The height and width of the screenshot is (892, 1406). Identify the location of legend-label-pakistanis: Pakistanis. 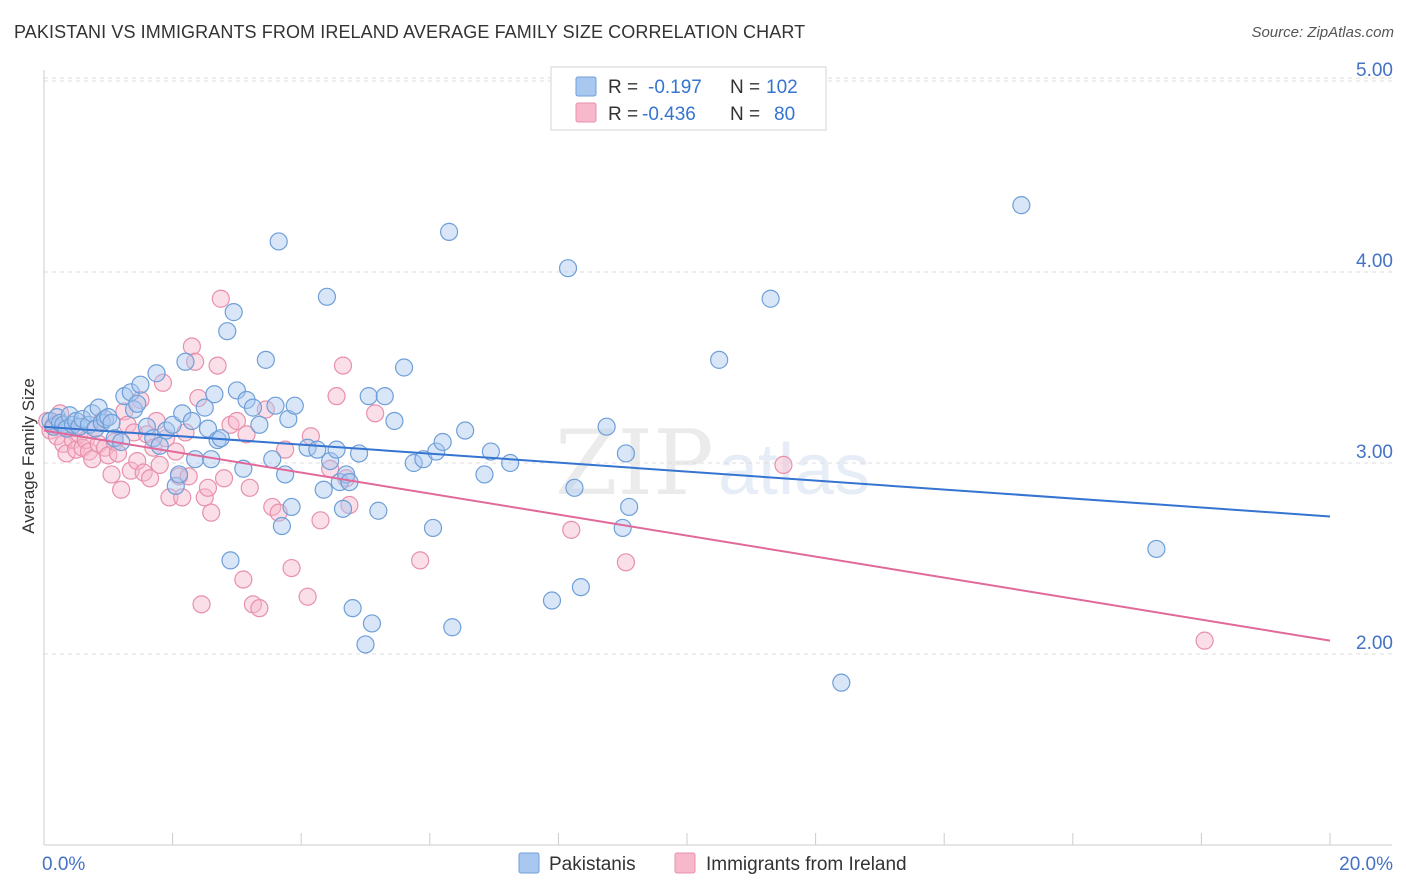
(592, 864).